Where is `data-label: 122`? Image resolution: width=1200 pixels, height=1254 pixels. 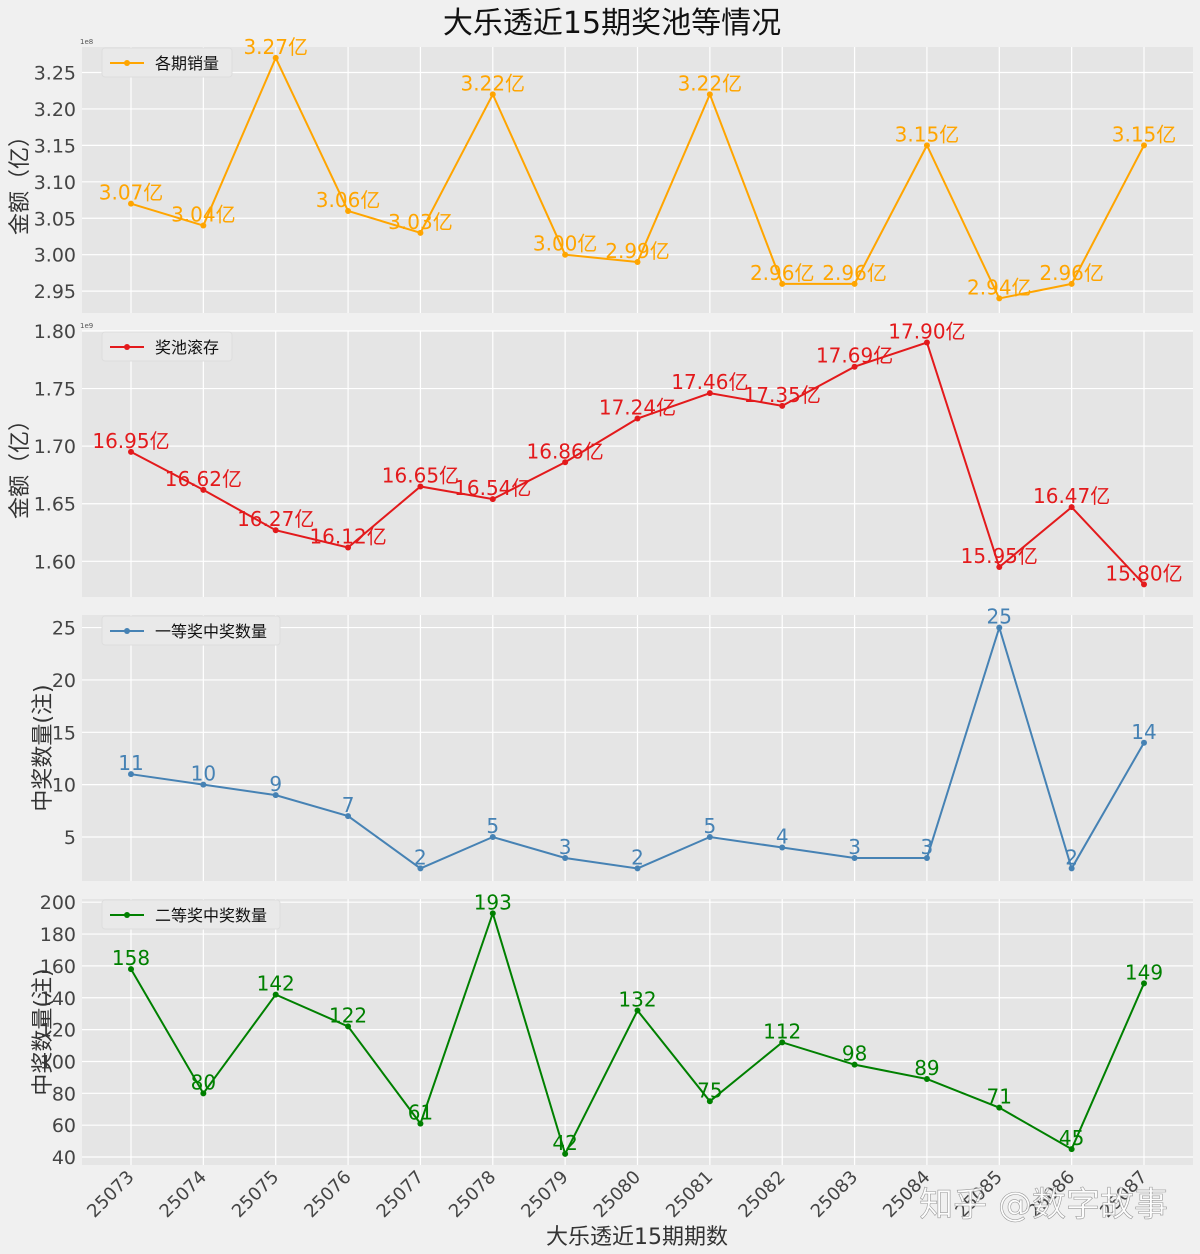
data-label: 122 is located at coordinates (348, 1015).